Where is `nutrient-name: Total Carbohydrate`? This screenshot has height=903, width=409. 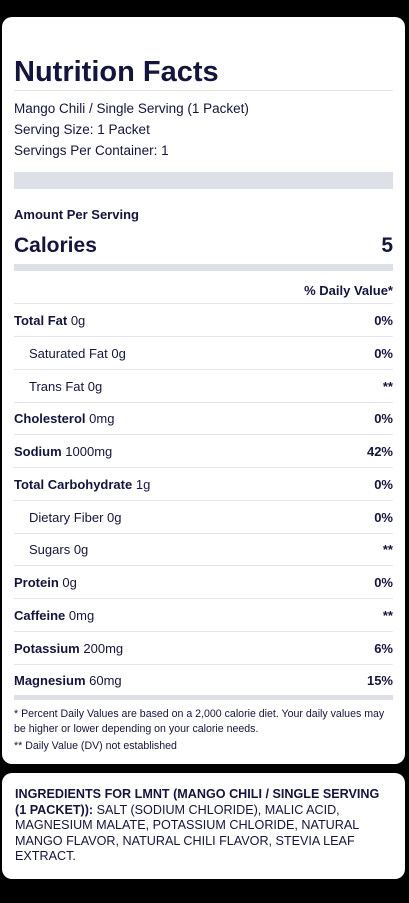 nutrient-name: Total Carbohydrate is located at coordinates (73, 484).